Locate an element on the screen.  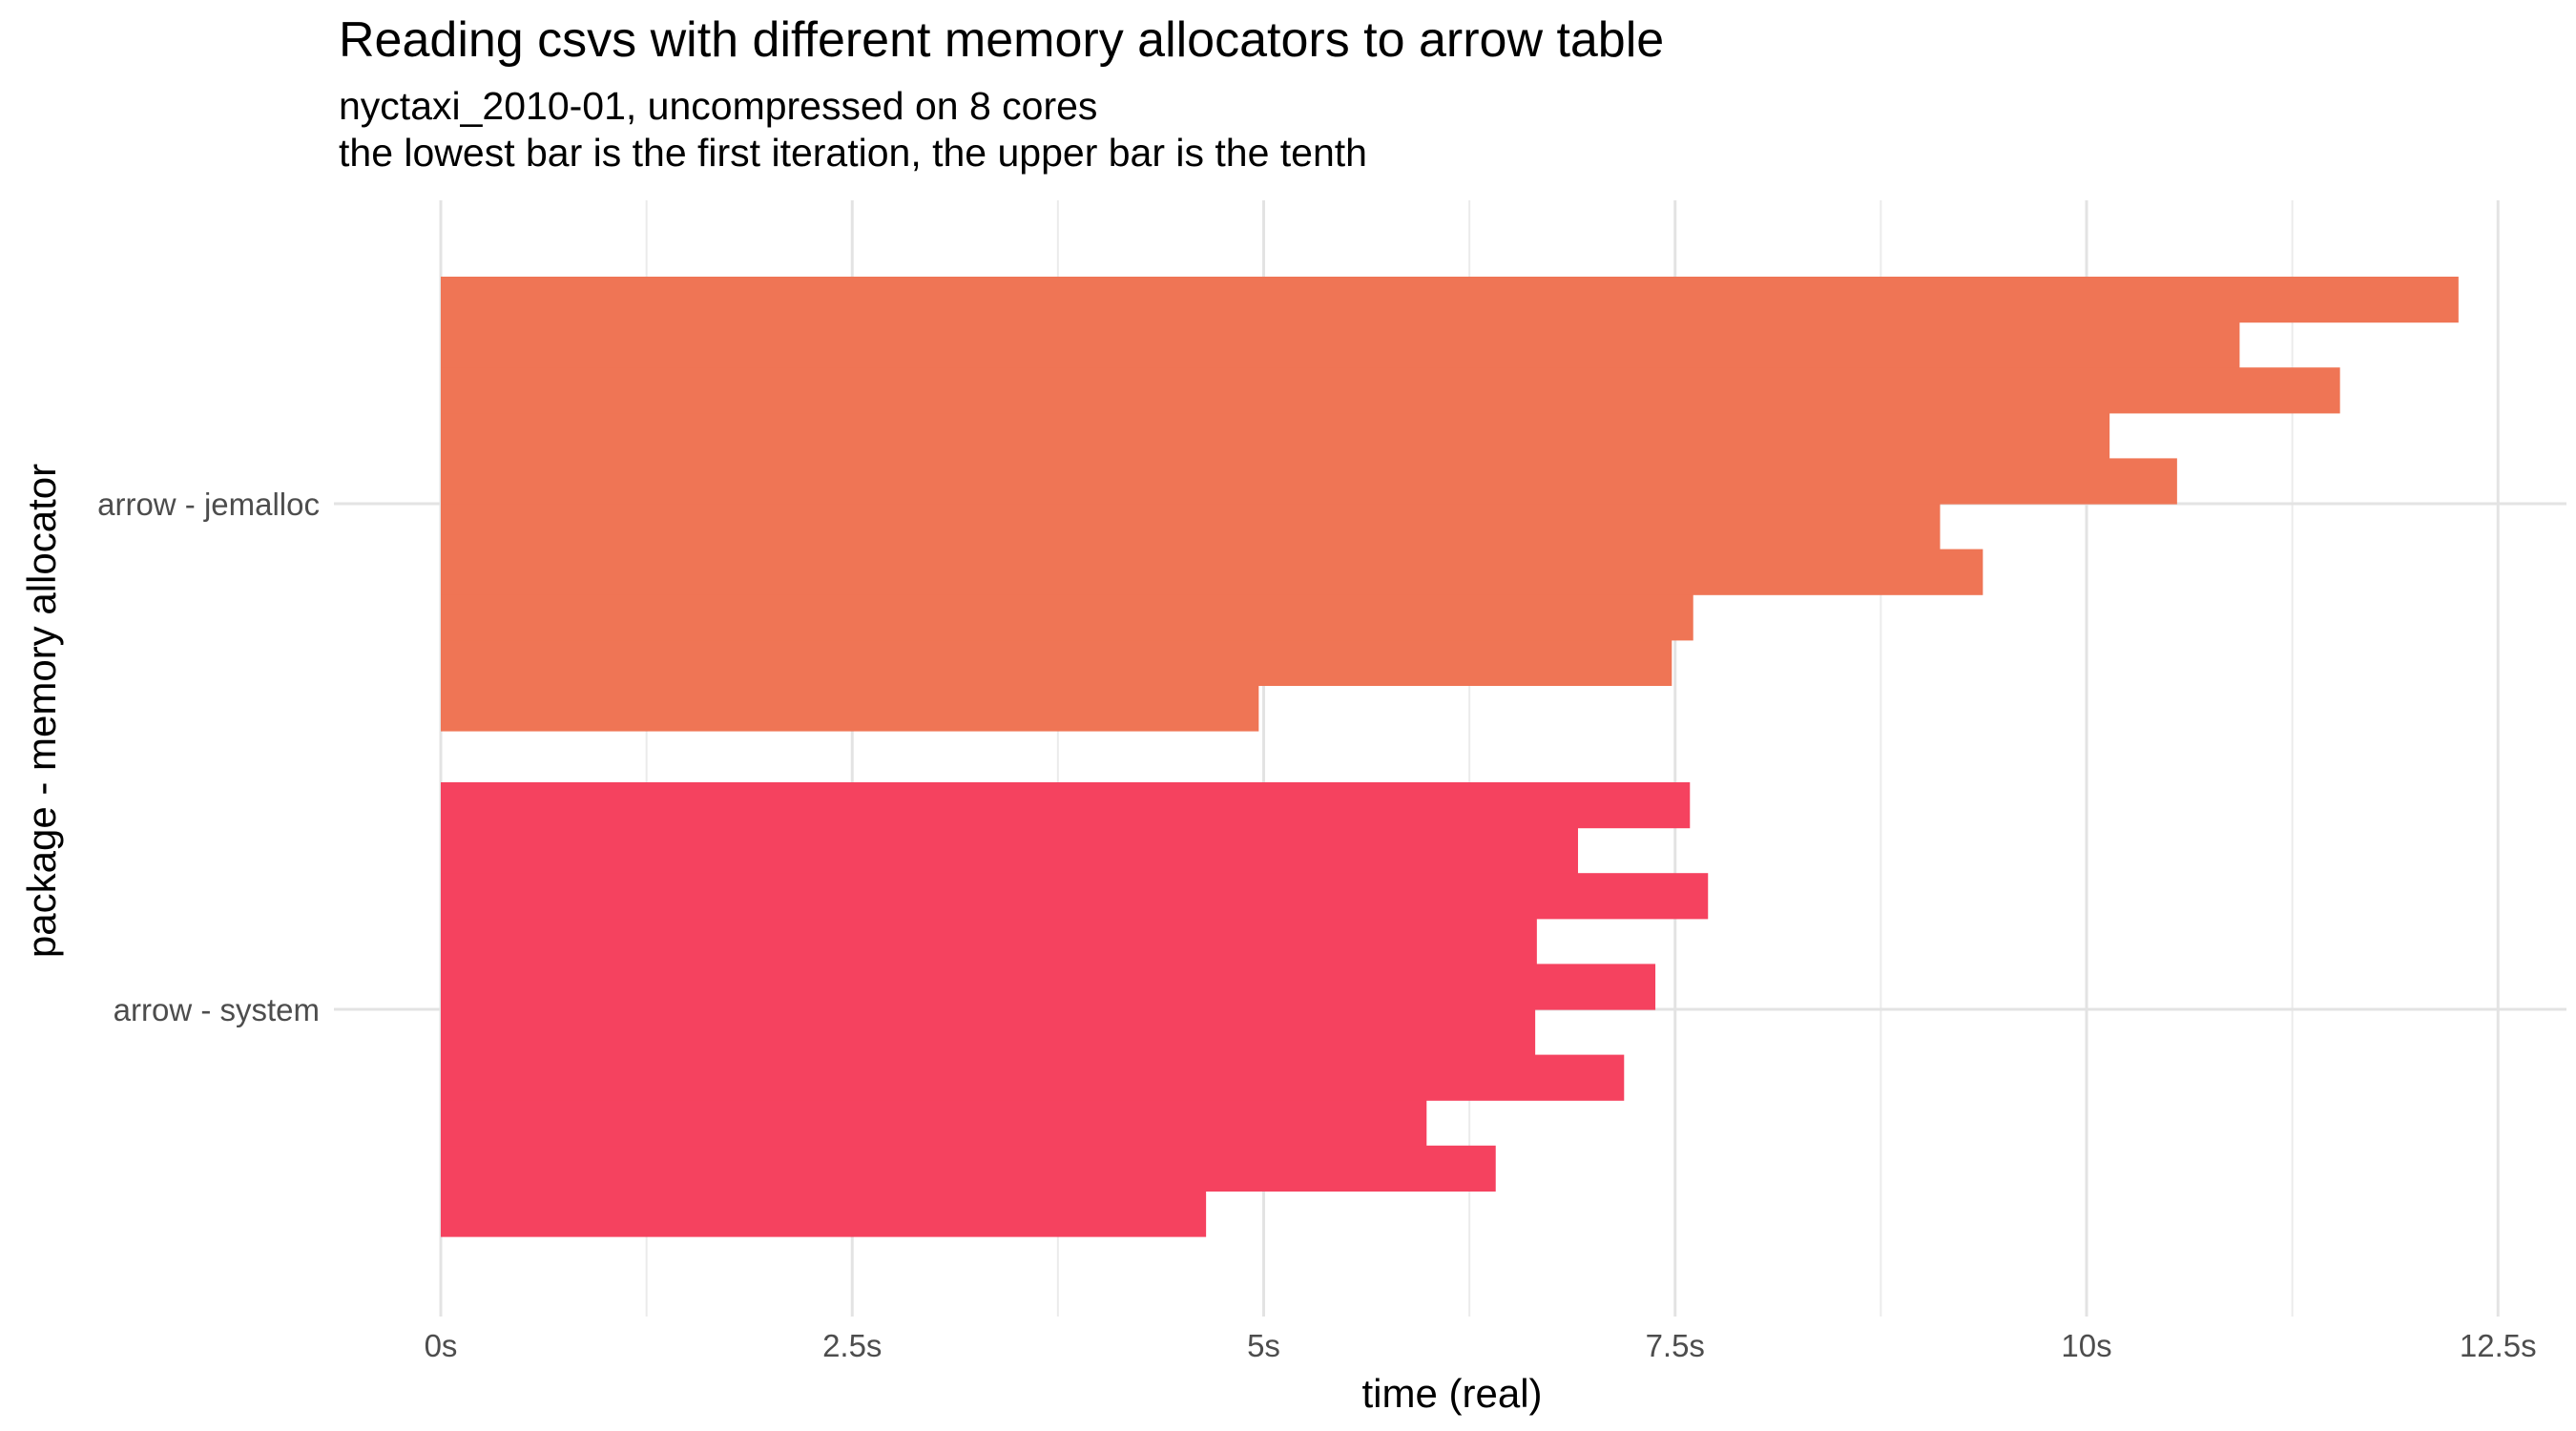
x-tick-label: 7.5s is located at coordinates (1675, 1345).